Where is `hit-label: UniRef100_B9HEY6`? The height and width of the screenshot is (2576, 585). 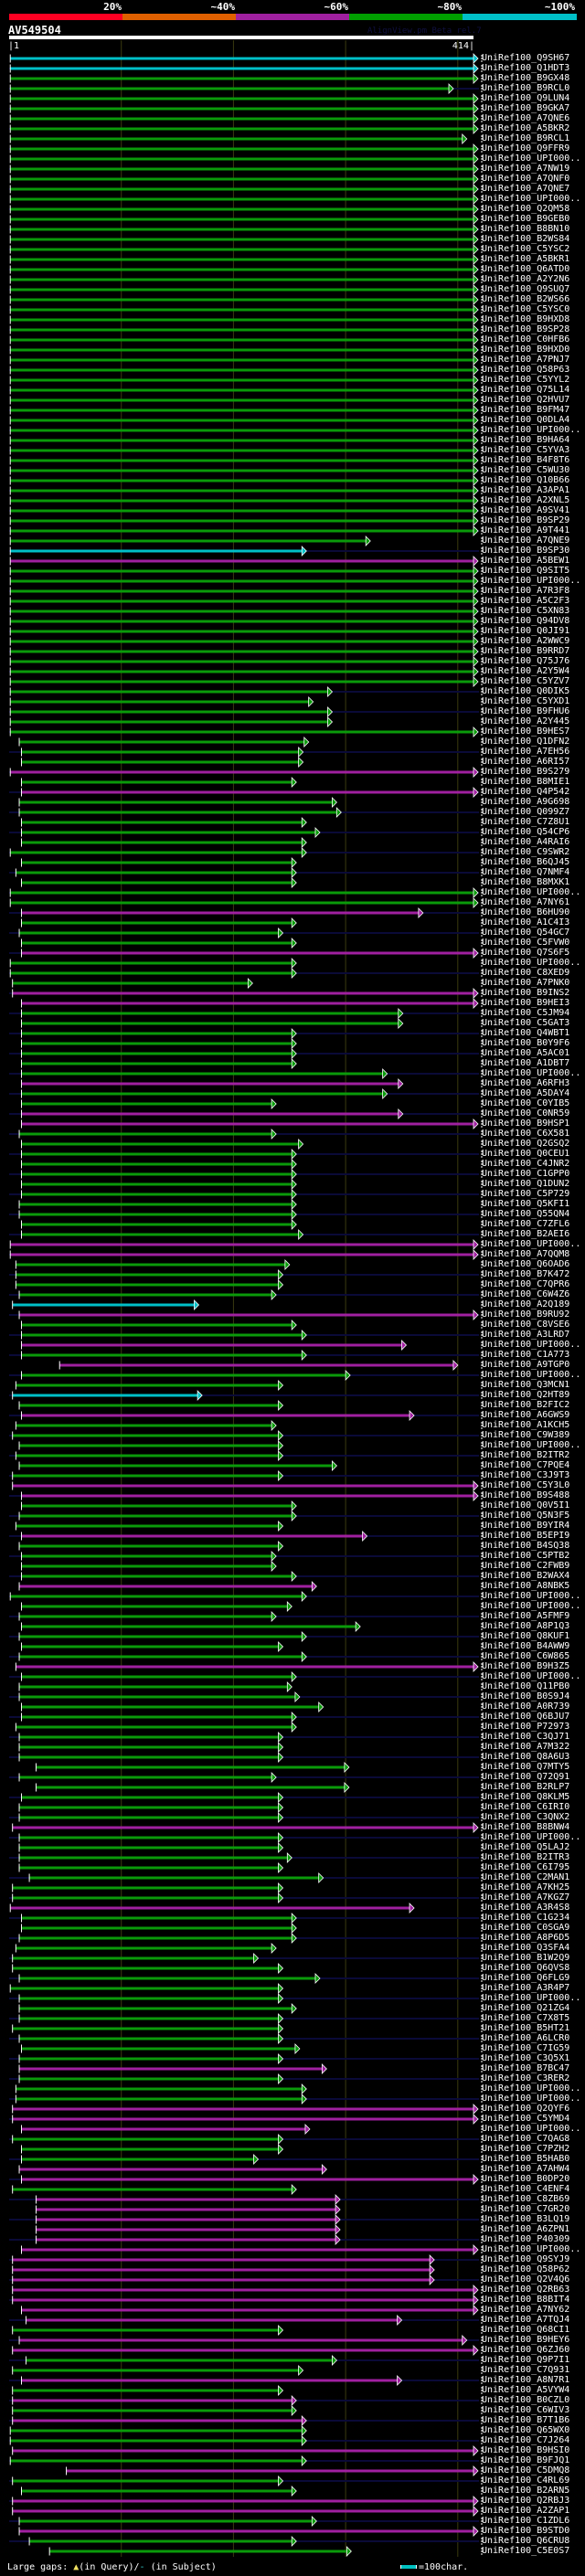 hit-label: UniRef100_B9HEY6 is located at coordinates (526, 2340).